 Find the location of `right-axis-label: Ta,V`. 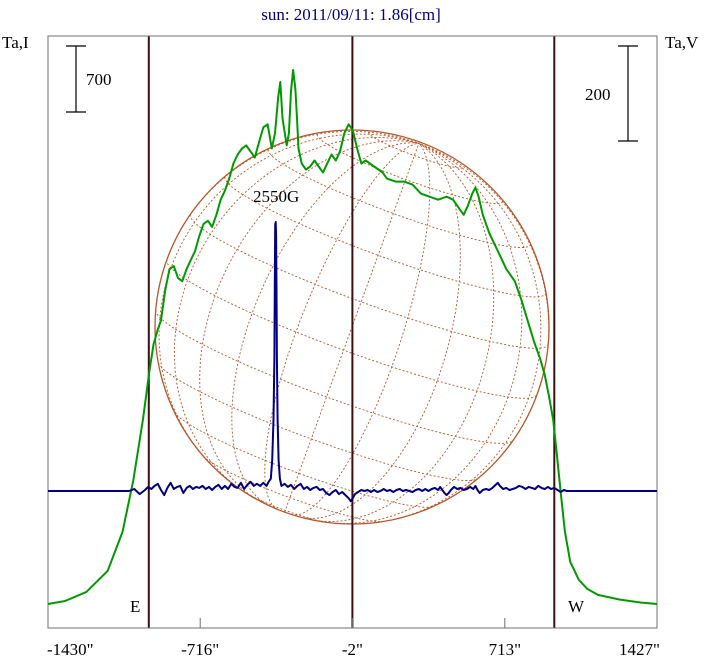

right-axis-label: Ta,V is located at coordinates (682, 42).